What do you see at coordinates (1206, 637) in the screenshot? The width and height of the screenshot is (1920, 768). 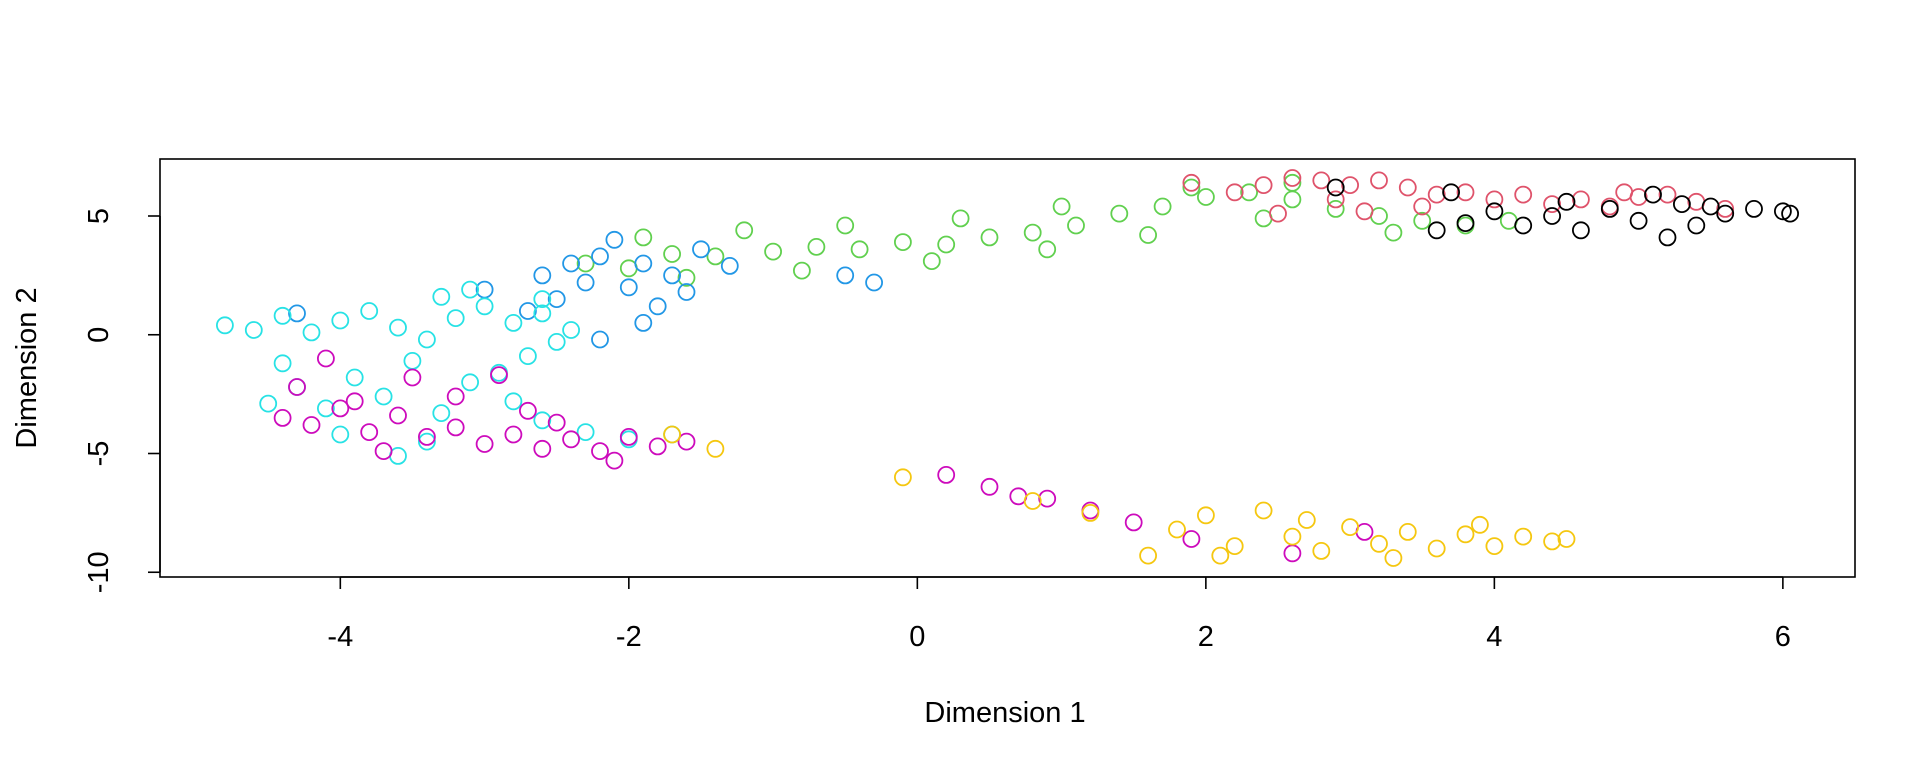 I see `x-tick-label: 2` at bounding box center [1206, 637].